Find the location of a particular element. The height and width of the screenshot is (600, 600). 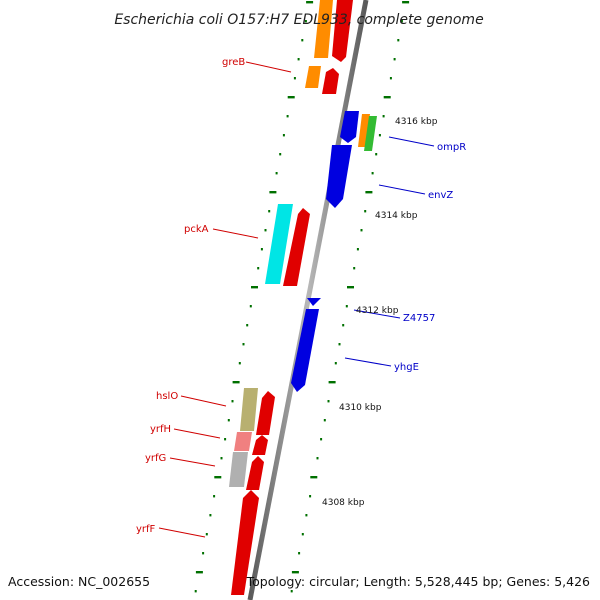

gene-orange-top is located at coordinates (323, 29).